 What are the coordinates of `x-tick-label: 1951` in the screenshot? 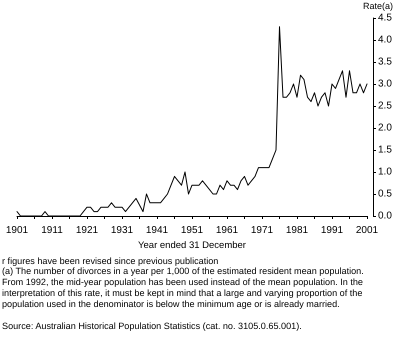 It's located at (192, 230).